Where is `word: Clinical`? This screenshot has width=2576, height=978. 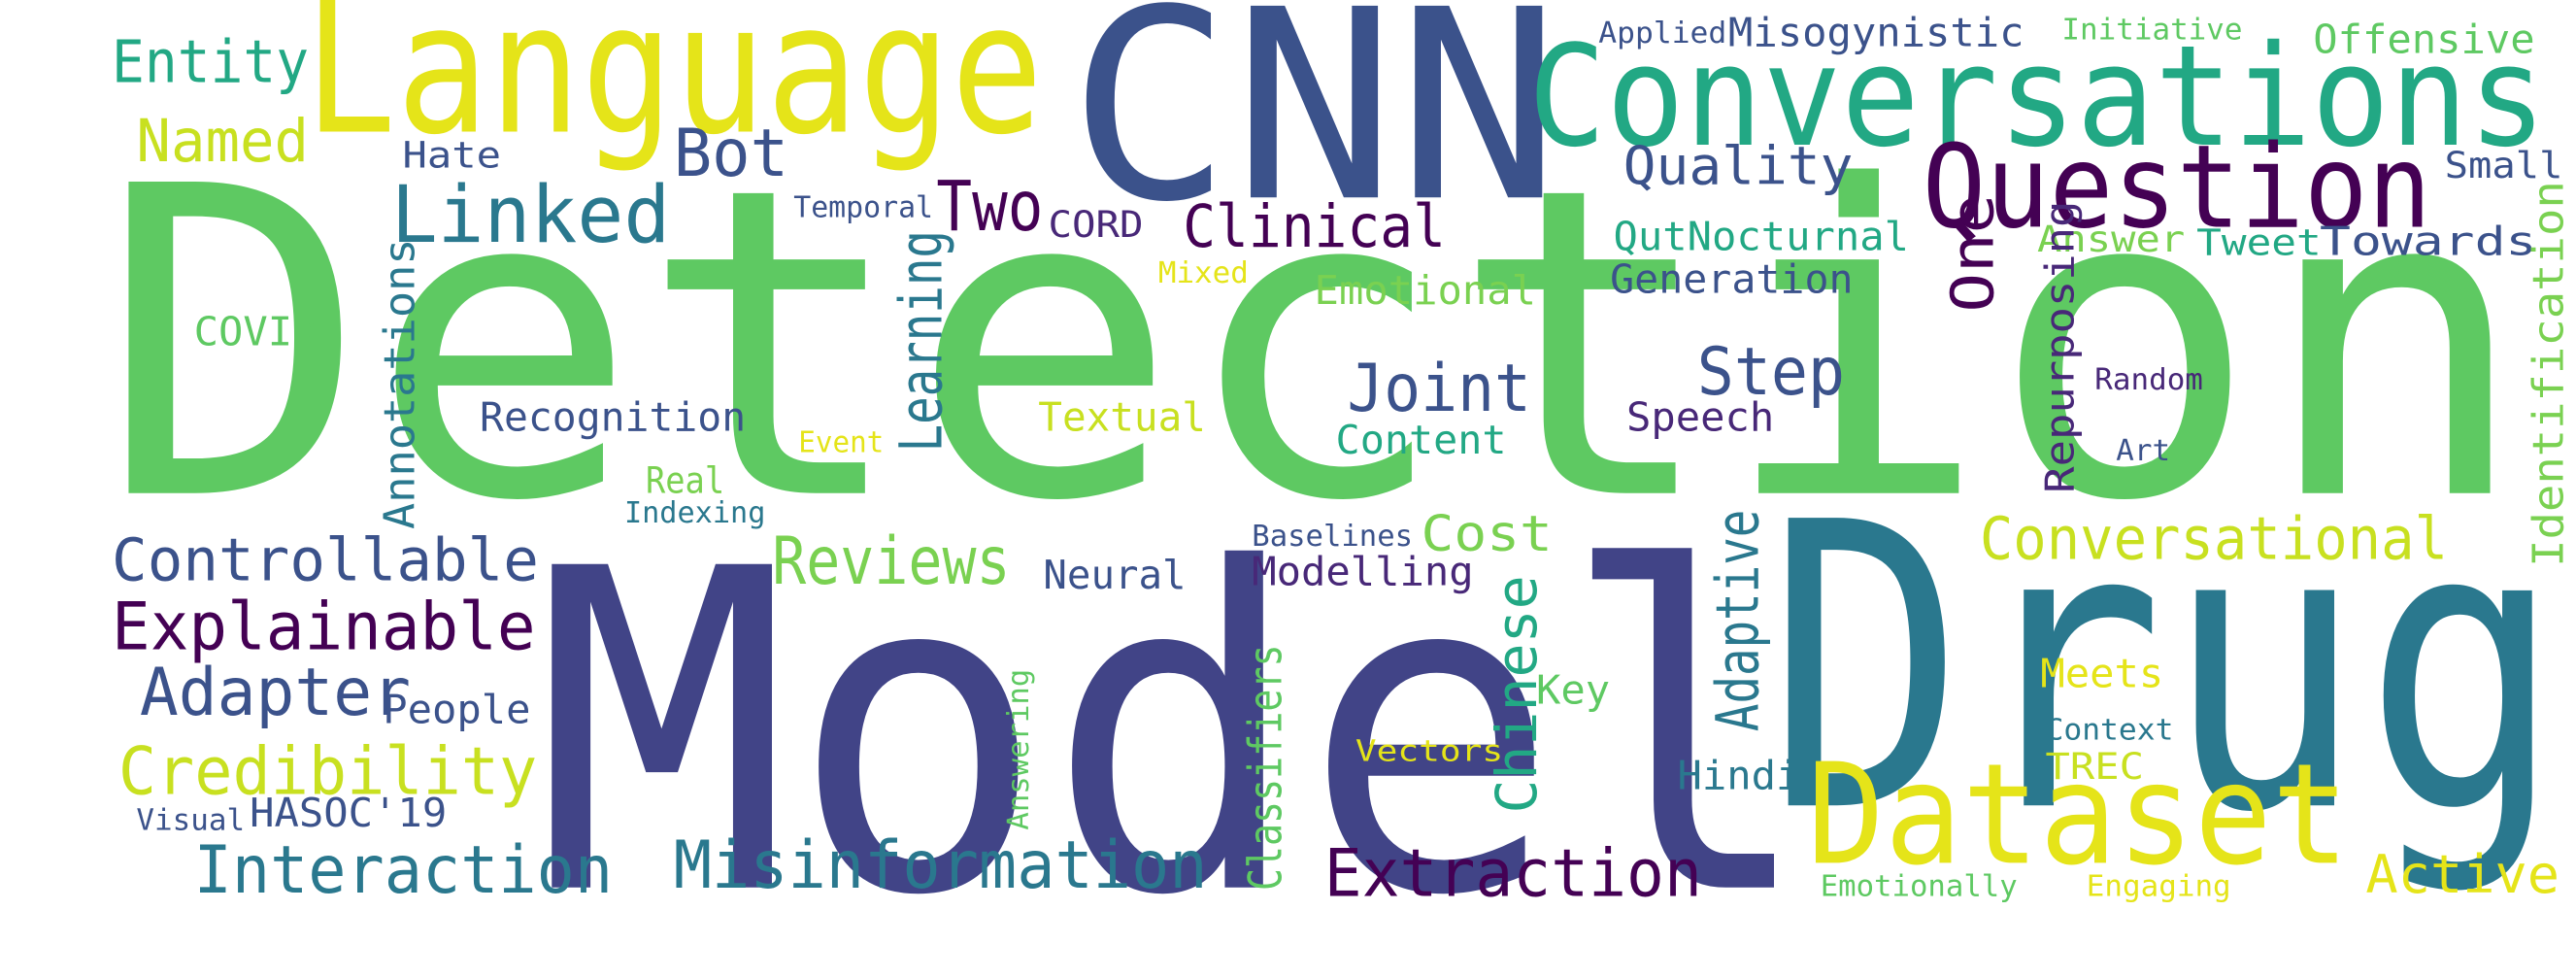 word: Clinical is located at coordinates (1315, 226).